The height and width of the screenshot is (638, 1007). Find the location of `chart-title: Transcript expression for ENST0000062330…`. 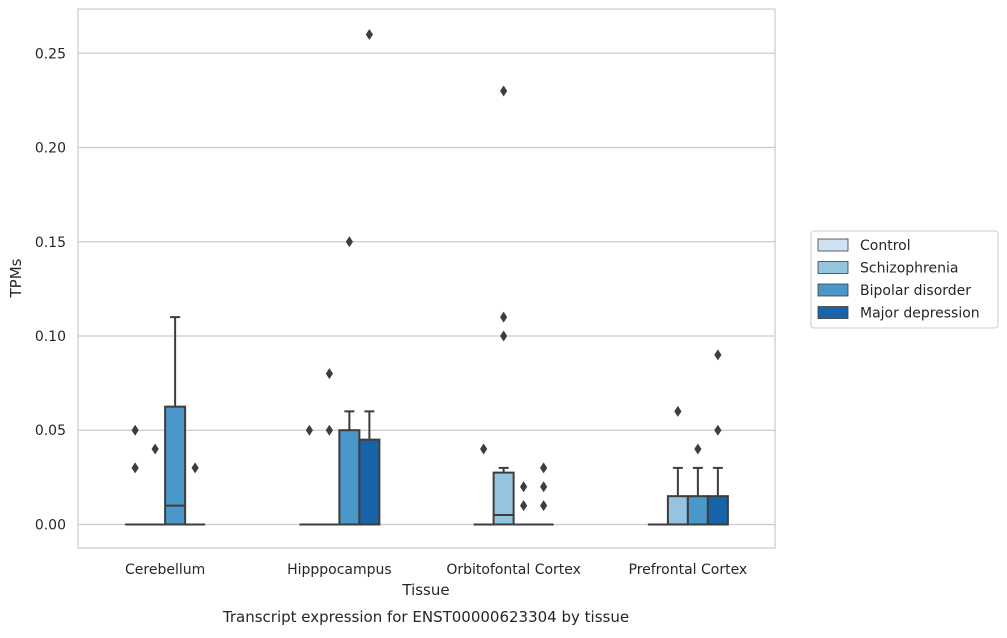

chart-title: Transcript expression for ENST0000062330… is located at coordinates (425, 617).